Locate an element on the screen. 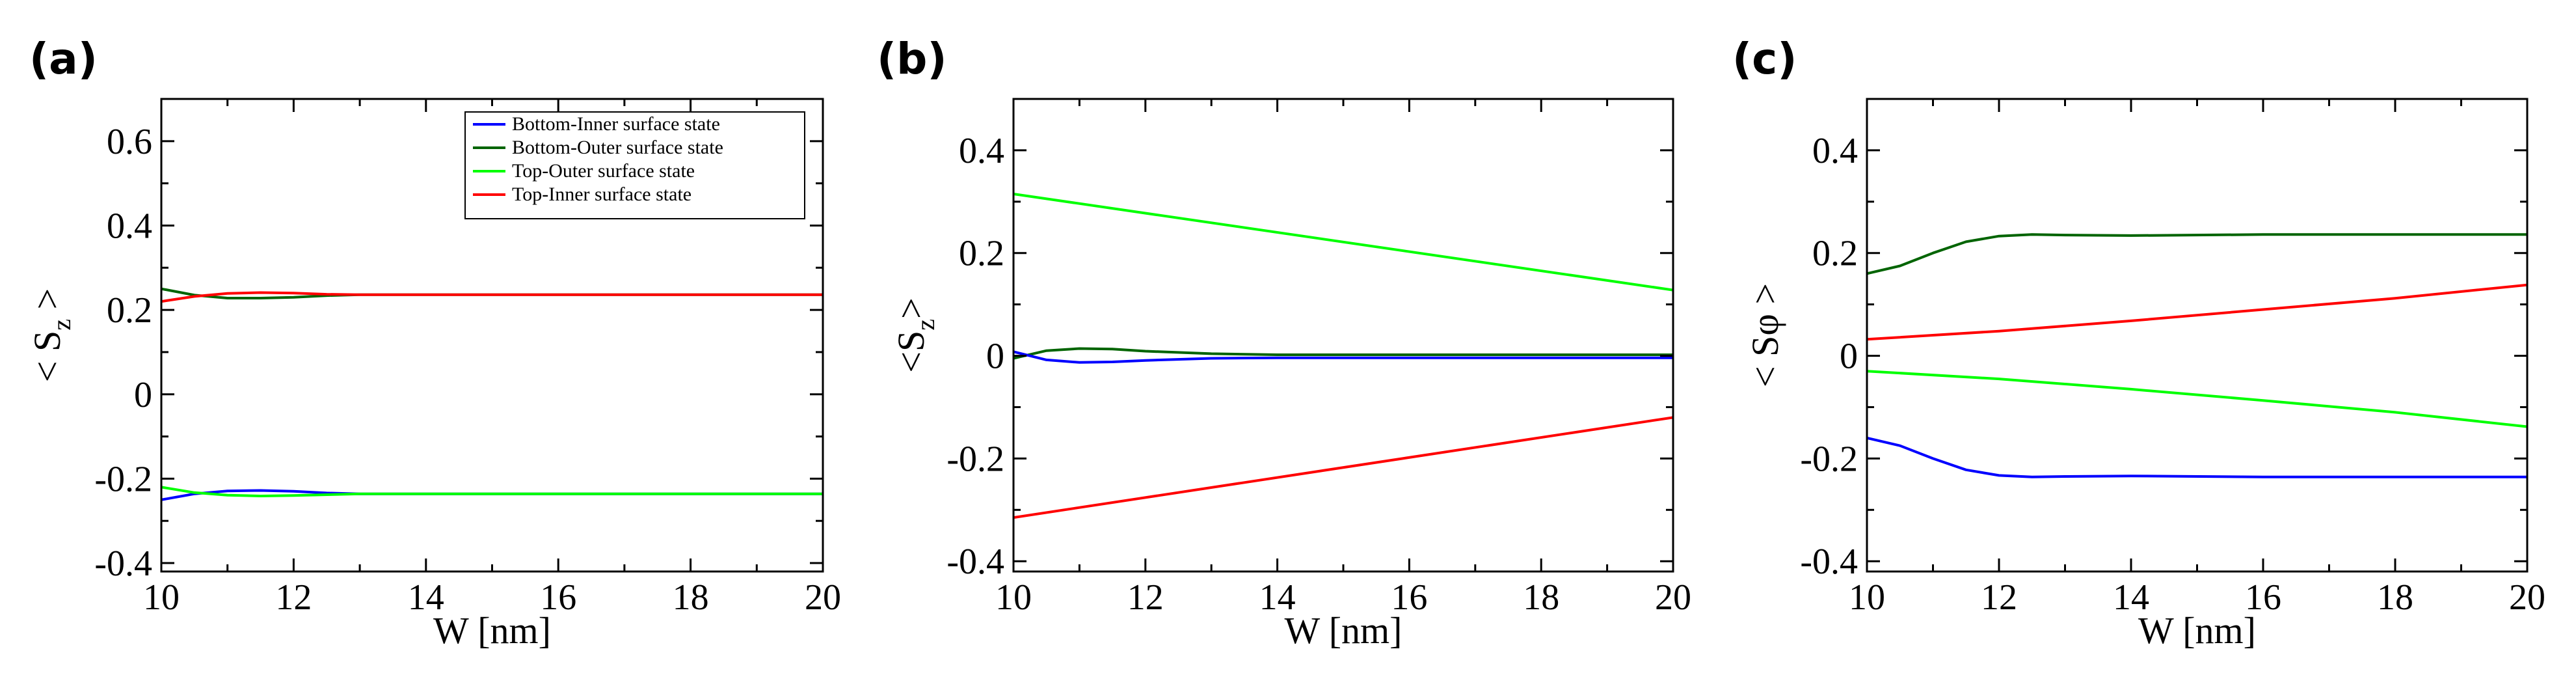 The width and height of the screenshot is (2576, 675). panel-label: (c) is located at coordinates (1764, 59).